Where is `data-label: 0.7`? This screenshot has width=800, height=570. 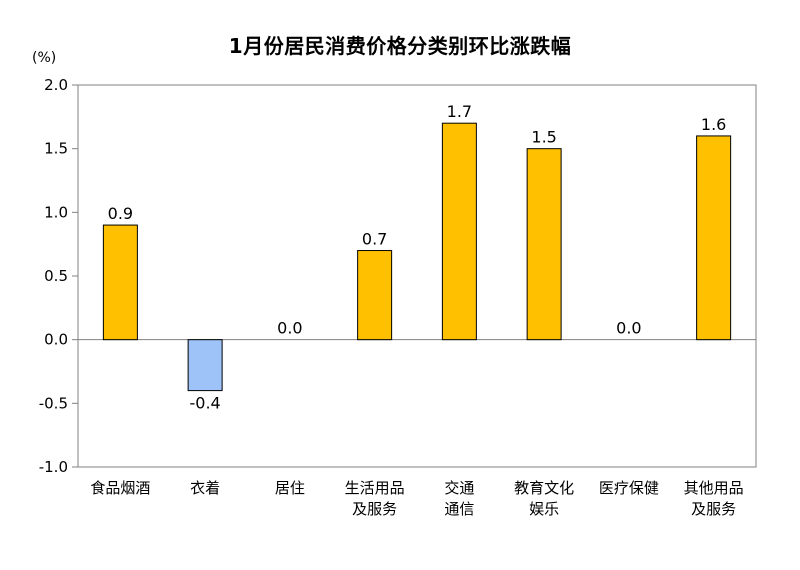 data-label: 0.7 is located at coordinates (374, 239).